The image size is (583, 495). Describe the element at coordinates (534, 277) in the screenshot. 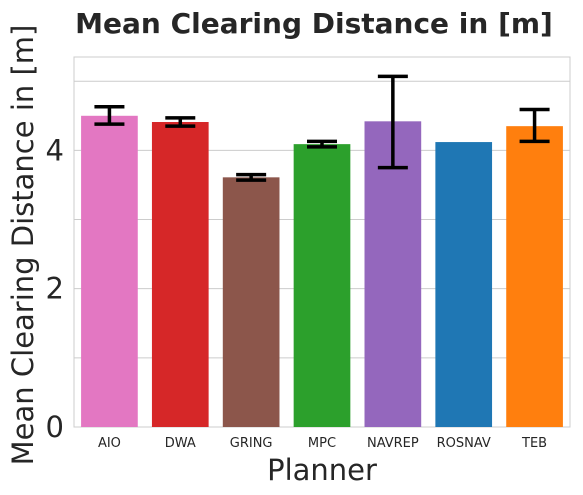

I see `bar-teb` at that location.